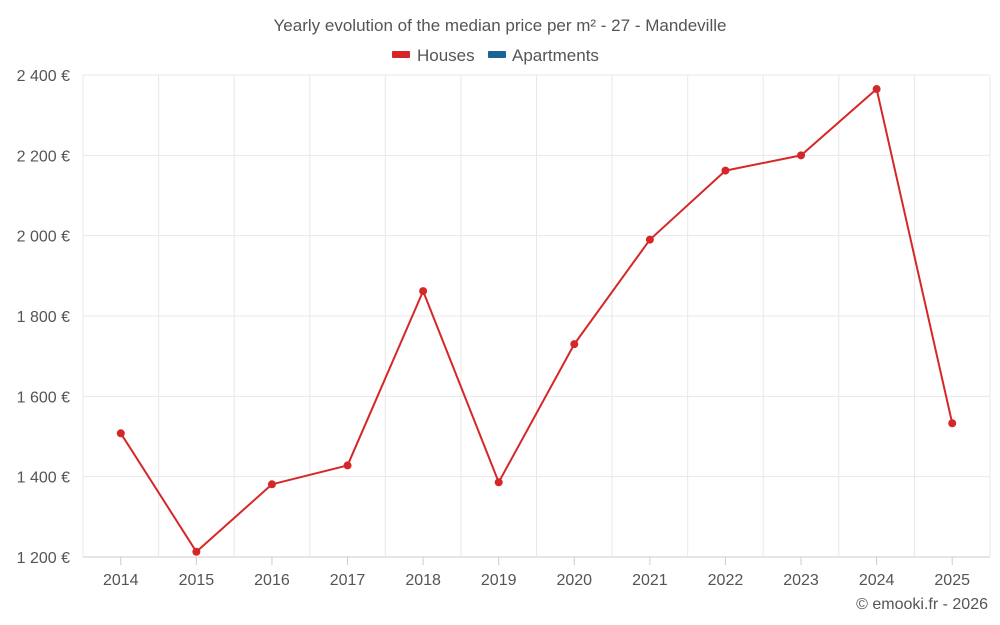  Describe the element at coordinates (43, 478) in the screenshot. I see `y-tick-label: 1 400 €` at that location.